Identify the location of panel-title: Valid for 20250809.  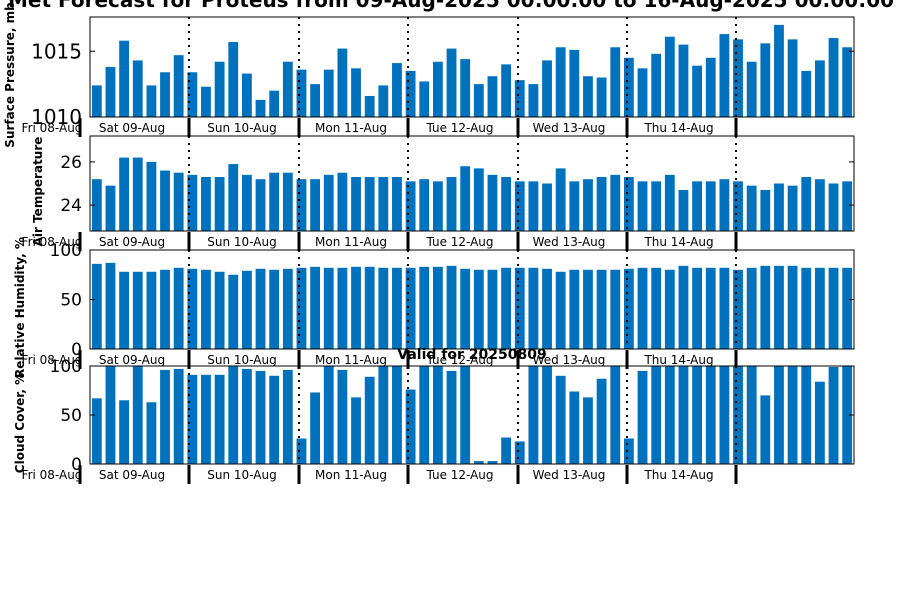
(471, 355).